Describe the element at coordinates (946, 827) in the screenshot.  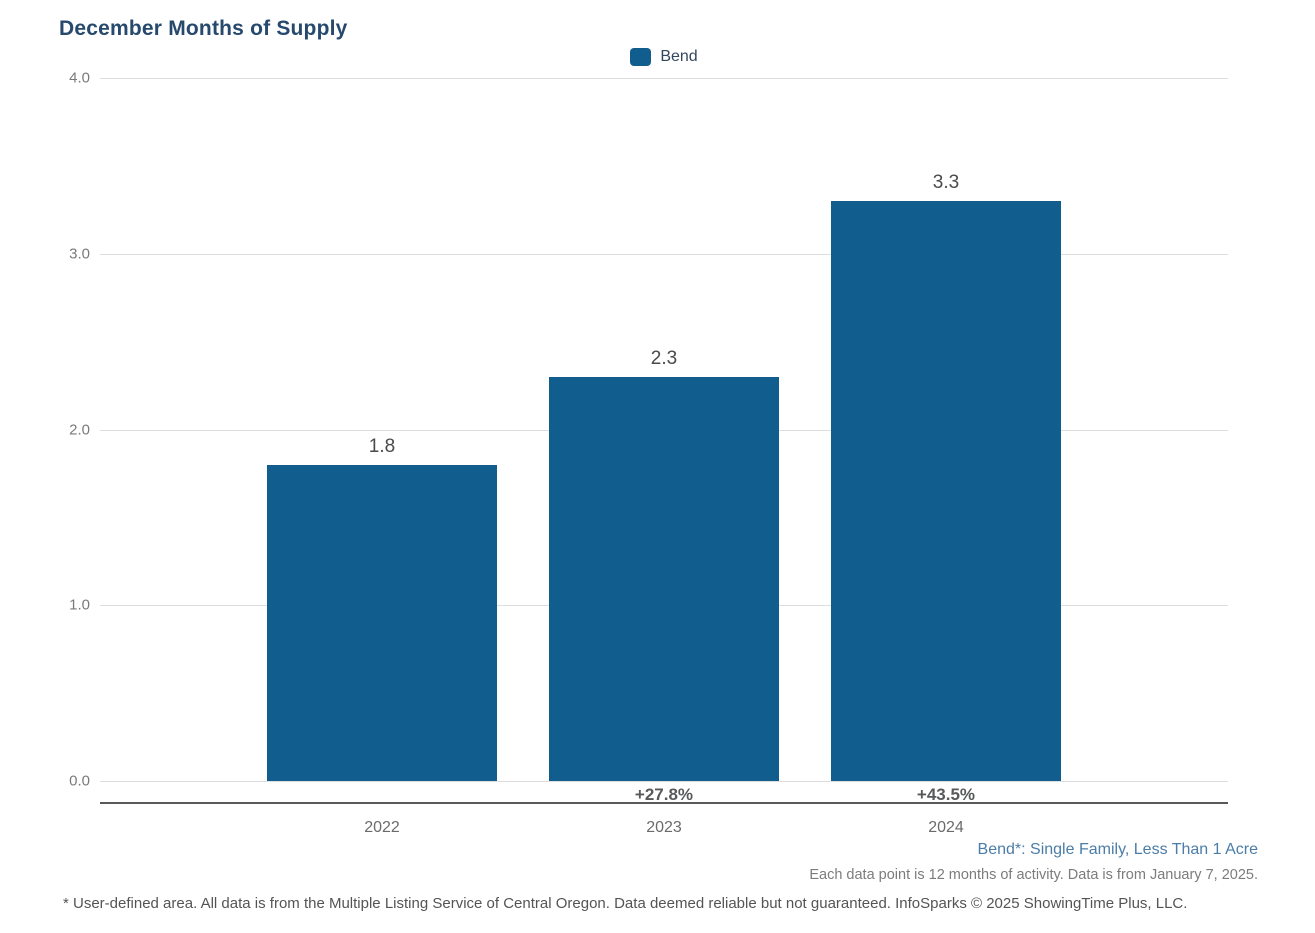
I see `xtick-label-2024: 2024` at that location.